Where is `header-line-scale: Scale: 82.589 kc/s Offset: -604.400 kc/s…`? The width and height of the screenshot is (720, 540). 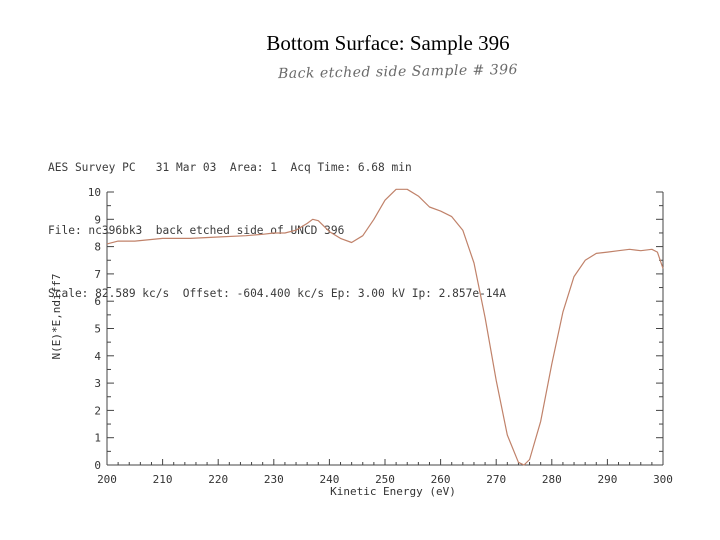 header-line-scale: Scale: 82.589 kc/s Offset: -604.400 kc/s… is located at coordinates (277, 293).